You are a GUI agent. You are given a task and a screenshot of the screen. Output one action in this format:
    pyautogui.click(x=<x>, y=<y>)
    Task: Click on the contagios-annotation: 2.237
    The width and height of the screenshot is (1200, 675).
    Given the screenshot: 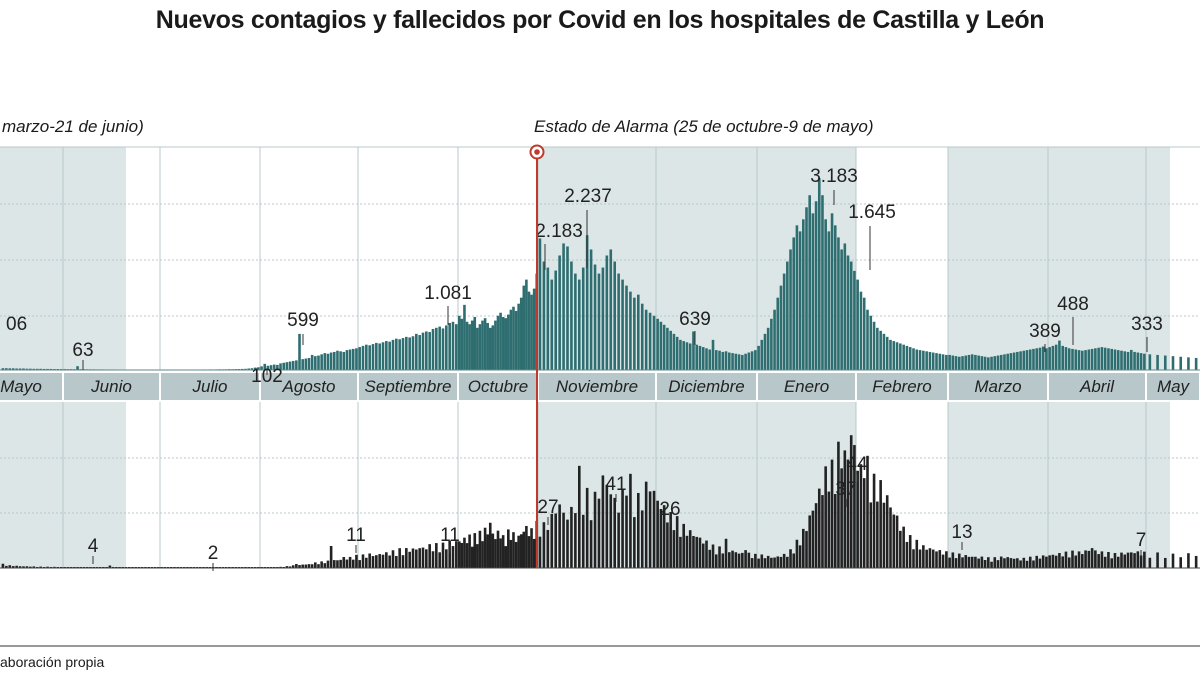 What is the action you would take?
    pyautogui.click(x=588, y=196)
    